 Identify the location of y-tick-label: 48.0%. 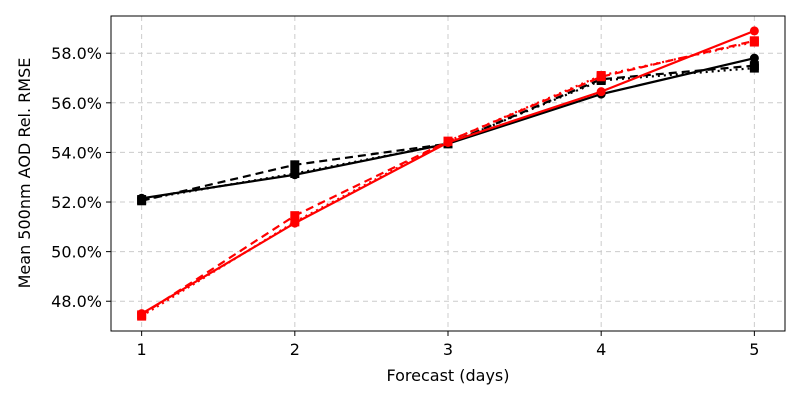
(76, 301).